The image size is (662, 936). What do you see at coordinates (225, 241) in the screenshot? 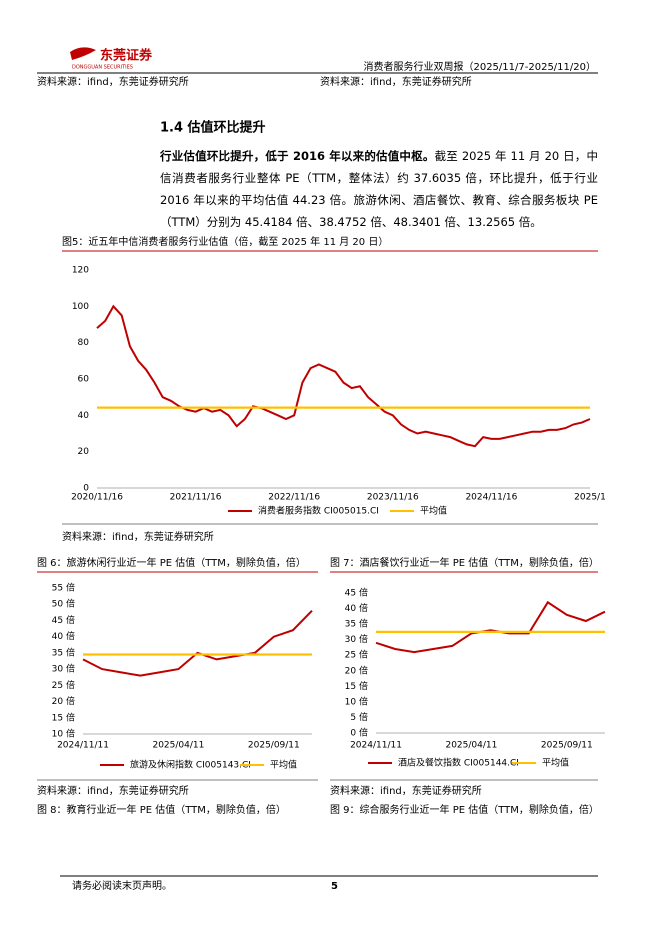
I see `figure-caption: 图5：近五年中信消费者服务行业估值（倍，截至 2025 年 11 月 20 日）` at bounding box center [225, 241].